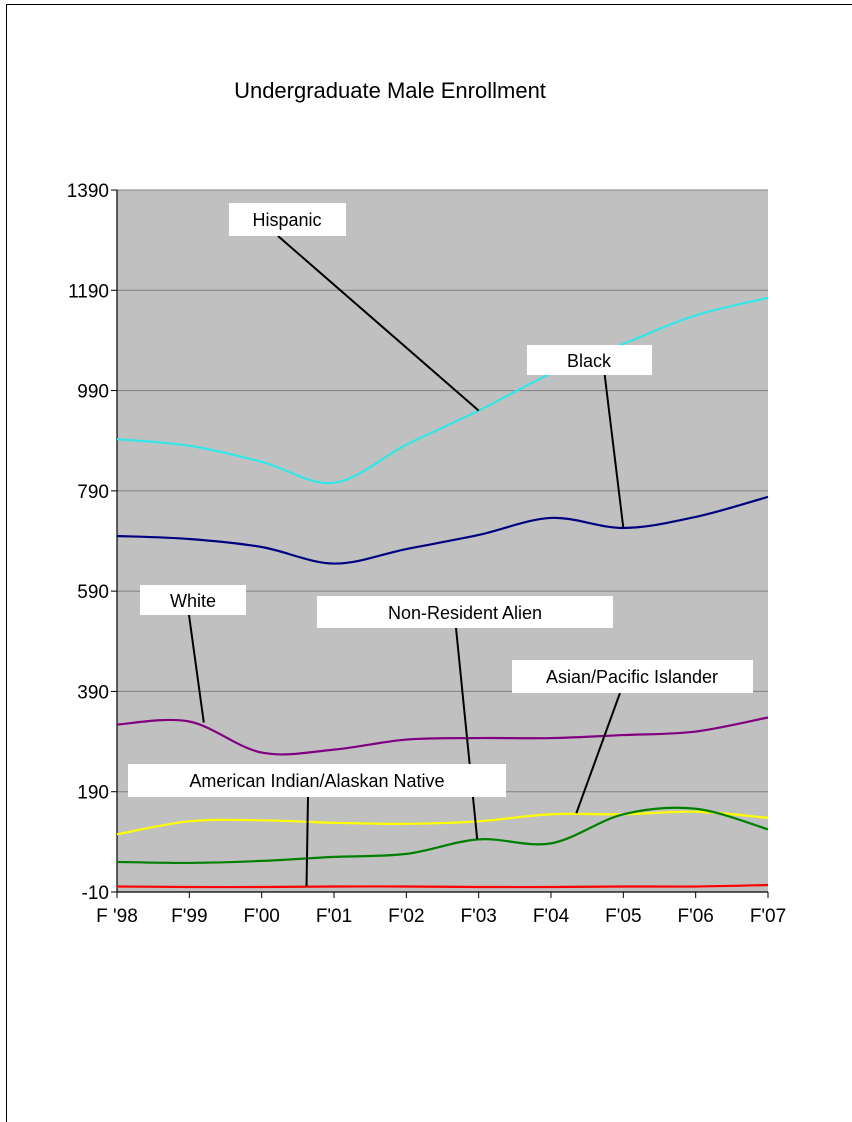 This screenshot has width=852, height=1122. What do you see at coordinates (442, 530) in the screenshot?
I see `series-line-black` at bounding box center [442, 530].